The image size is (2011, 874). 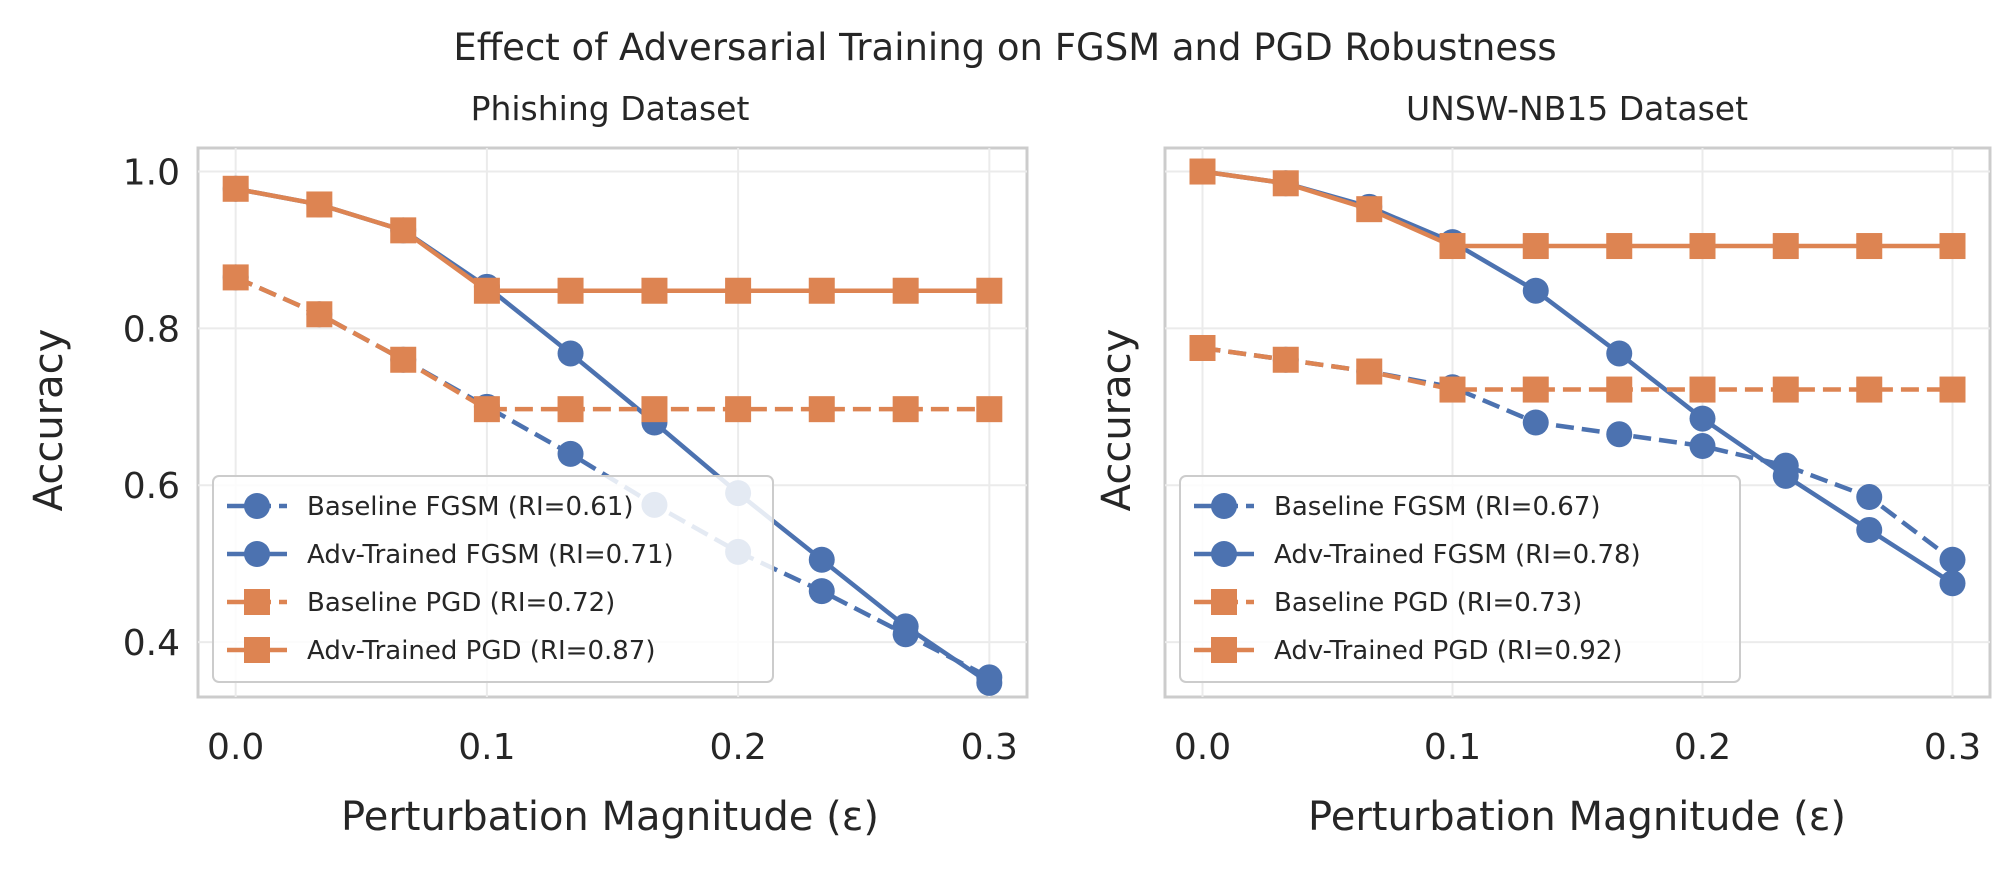 I want to click on x-tick-label: 0.0, so click(x=235, y=747).